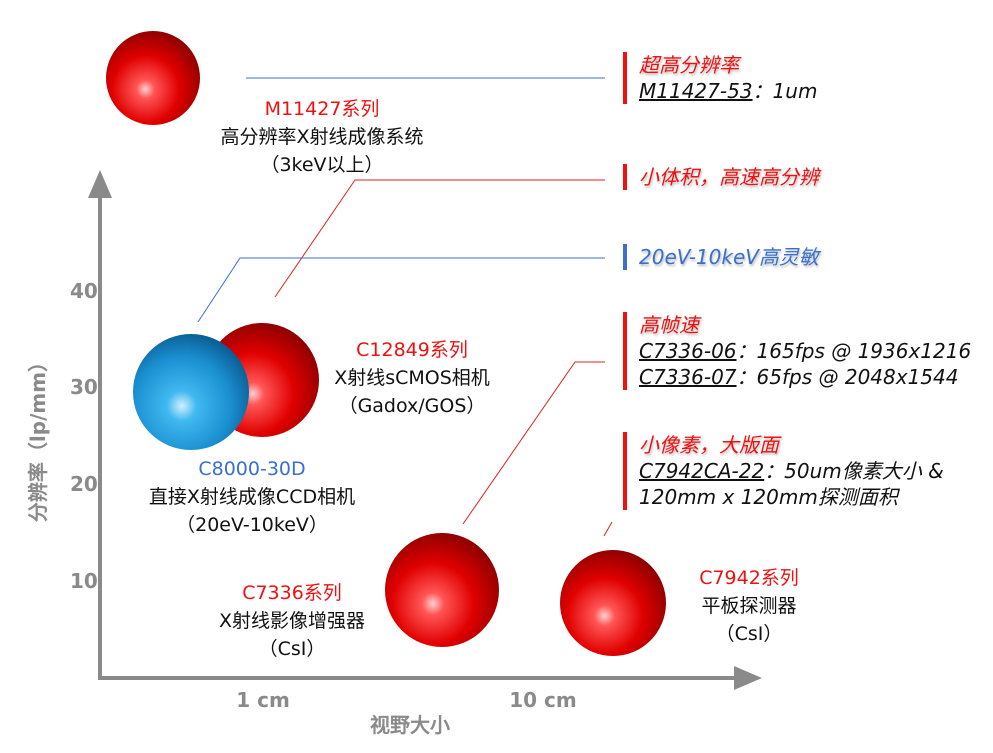 The width and height of the screenshot is (993, 753). Describe the element at coordinates (410, 725) in the screenshot. I see `x-axis-title: 视野大小` at that location.